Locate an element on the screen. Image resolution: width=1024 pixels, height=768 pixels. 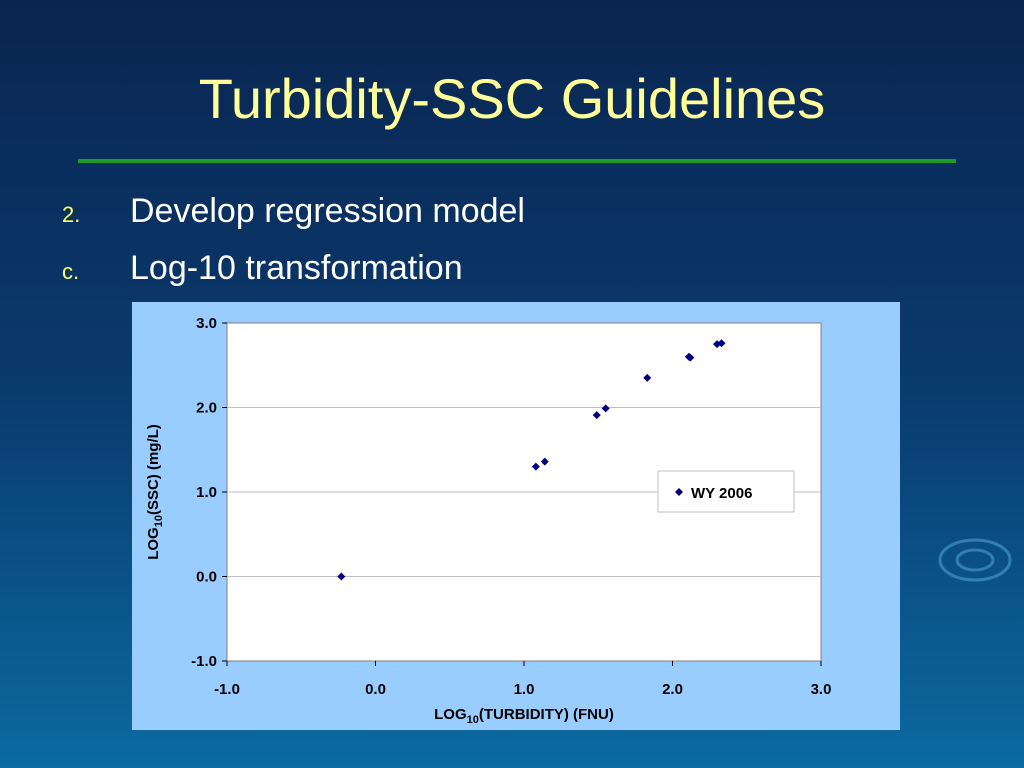
legend-marker is located at coordinates (679, 492).